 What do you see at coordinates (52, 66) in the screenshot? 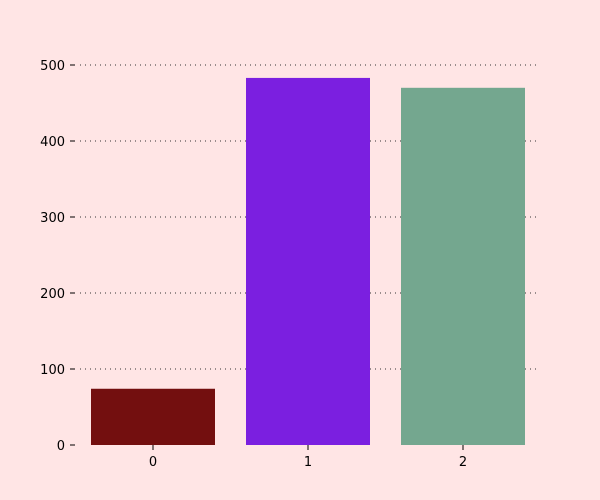
I see `y-tick-label-500: 500` at bounding box center [52, 66].